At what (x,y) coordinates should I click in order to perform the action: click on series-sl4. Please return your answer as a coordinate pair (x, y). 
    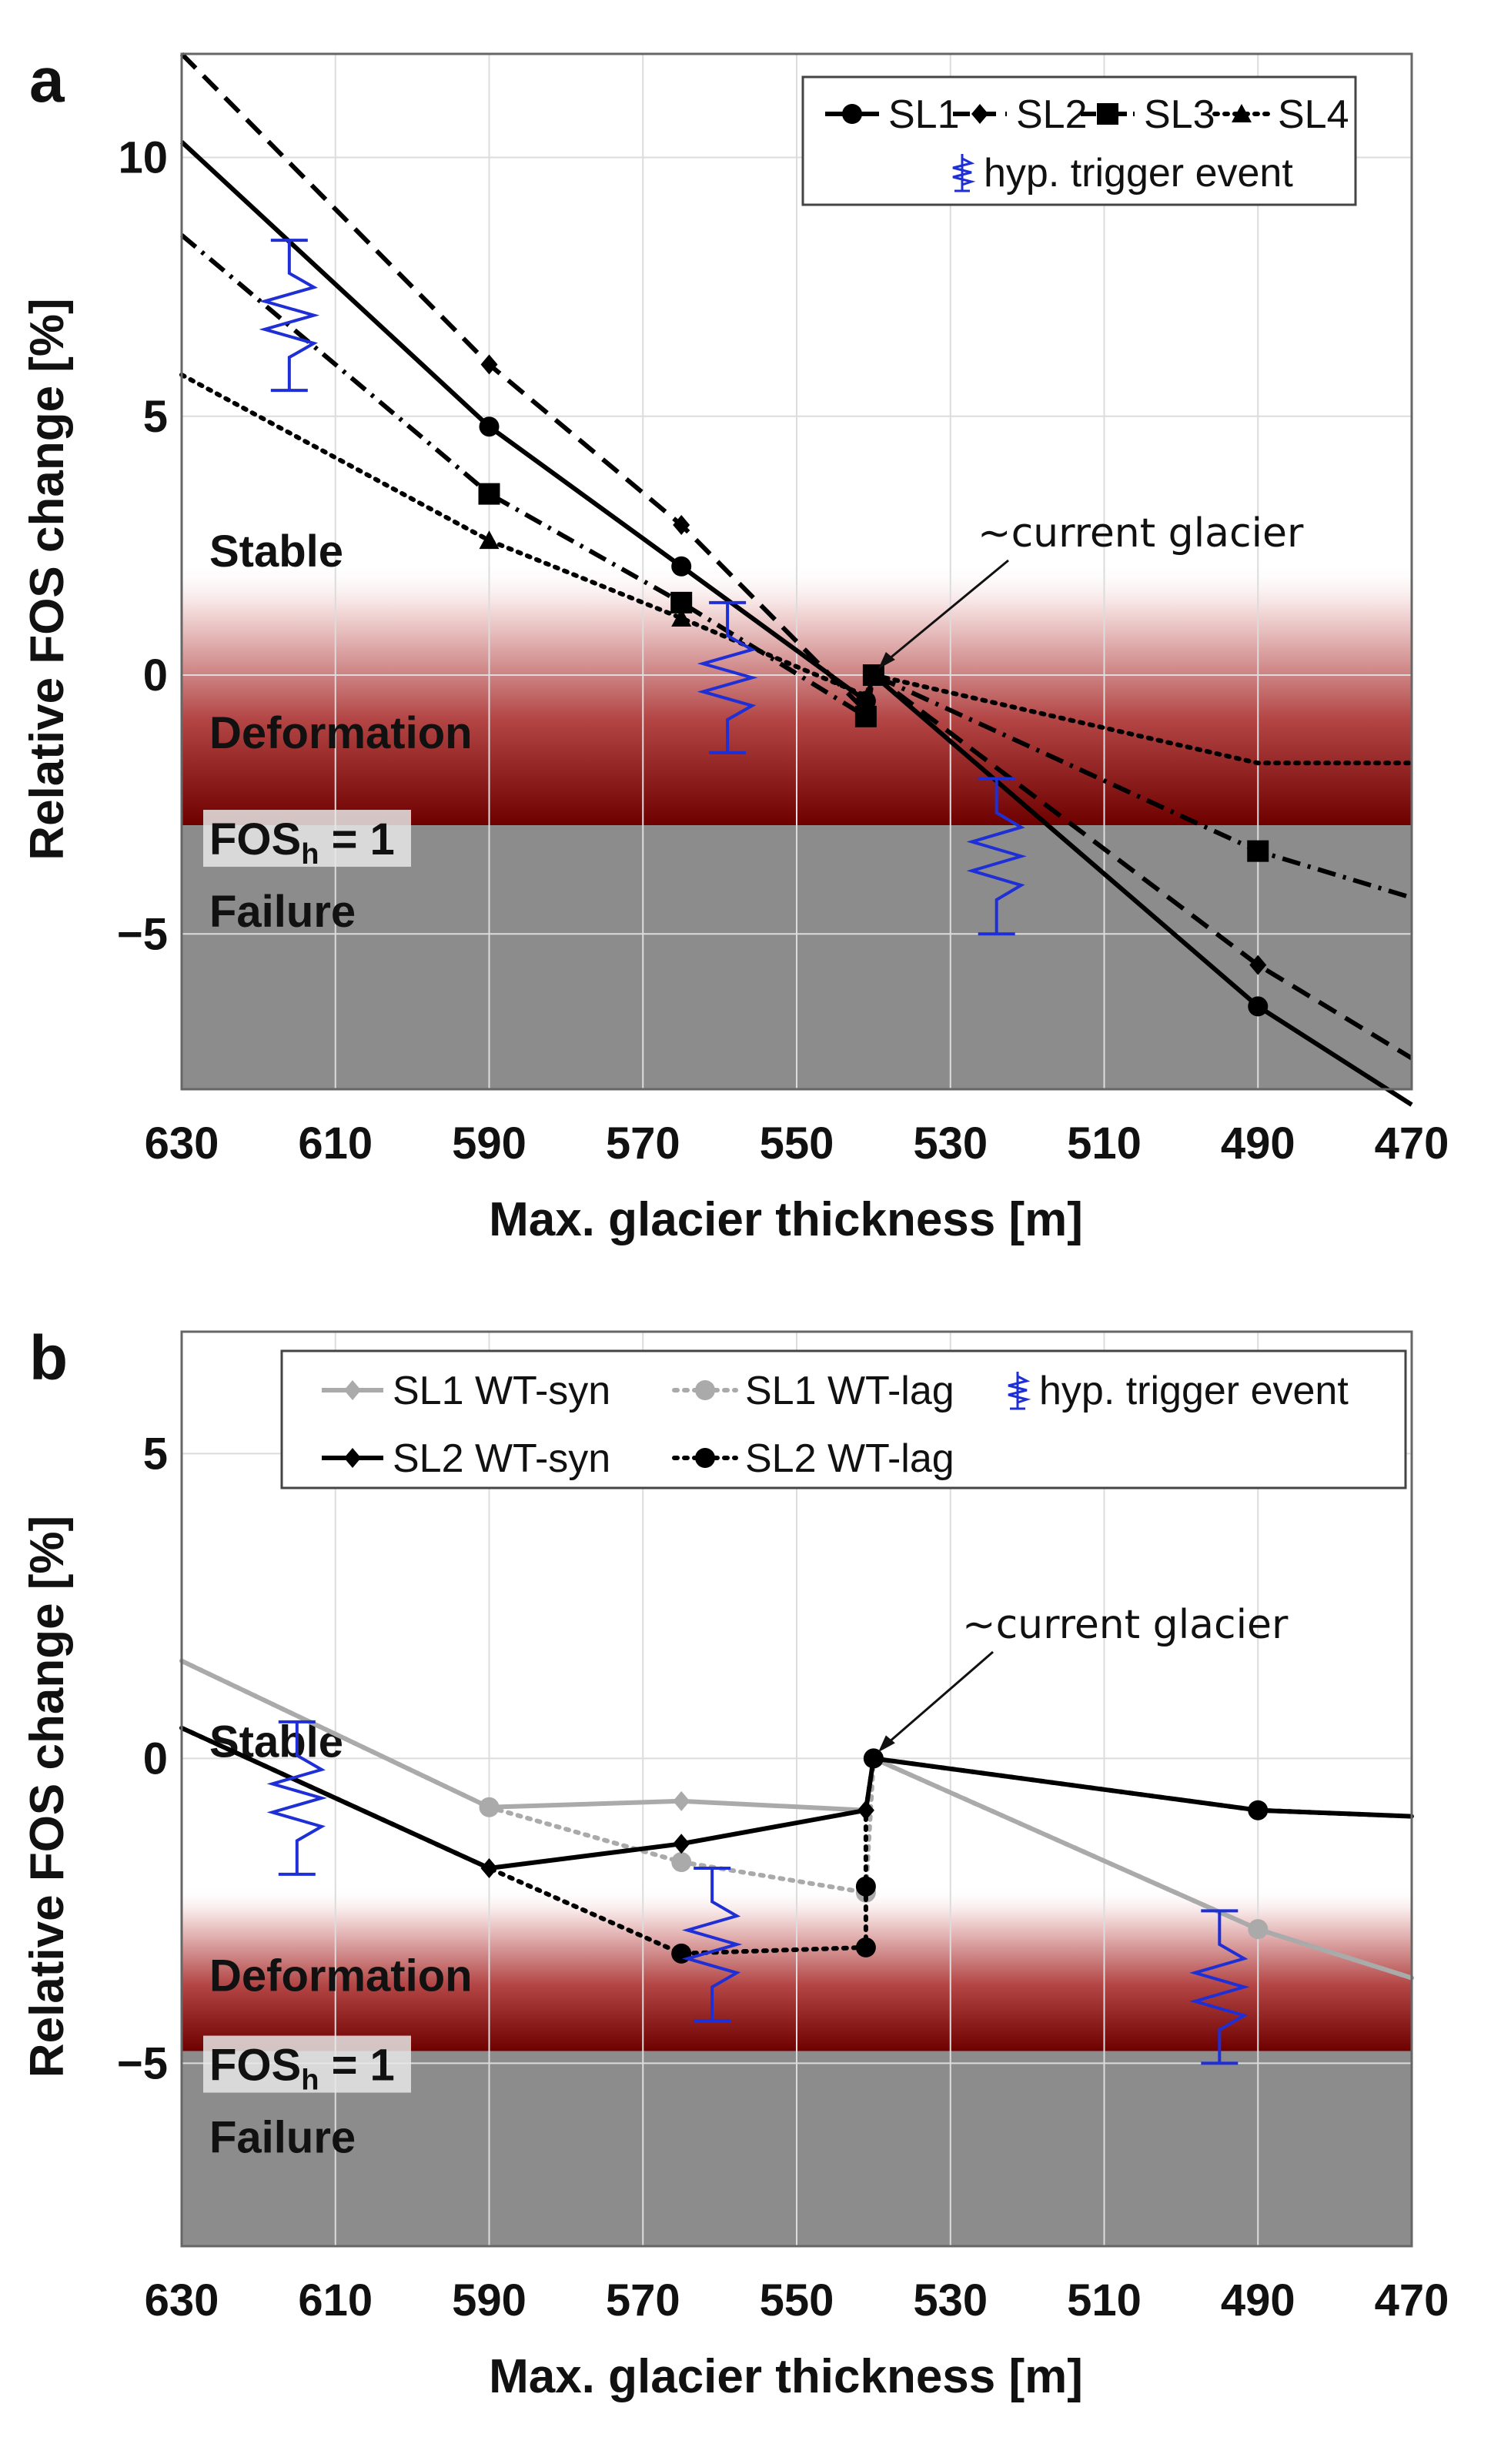
    Looking at the image, I should click on (796, 569).